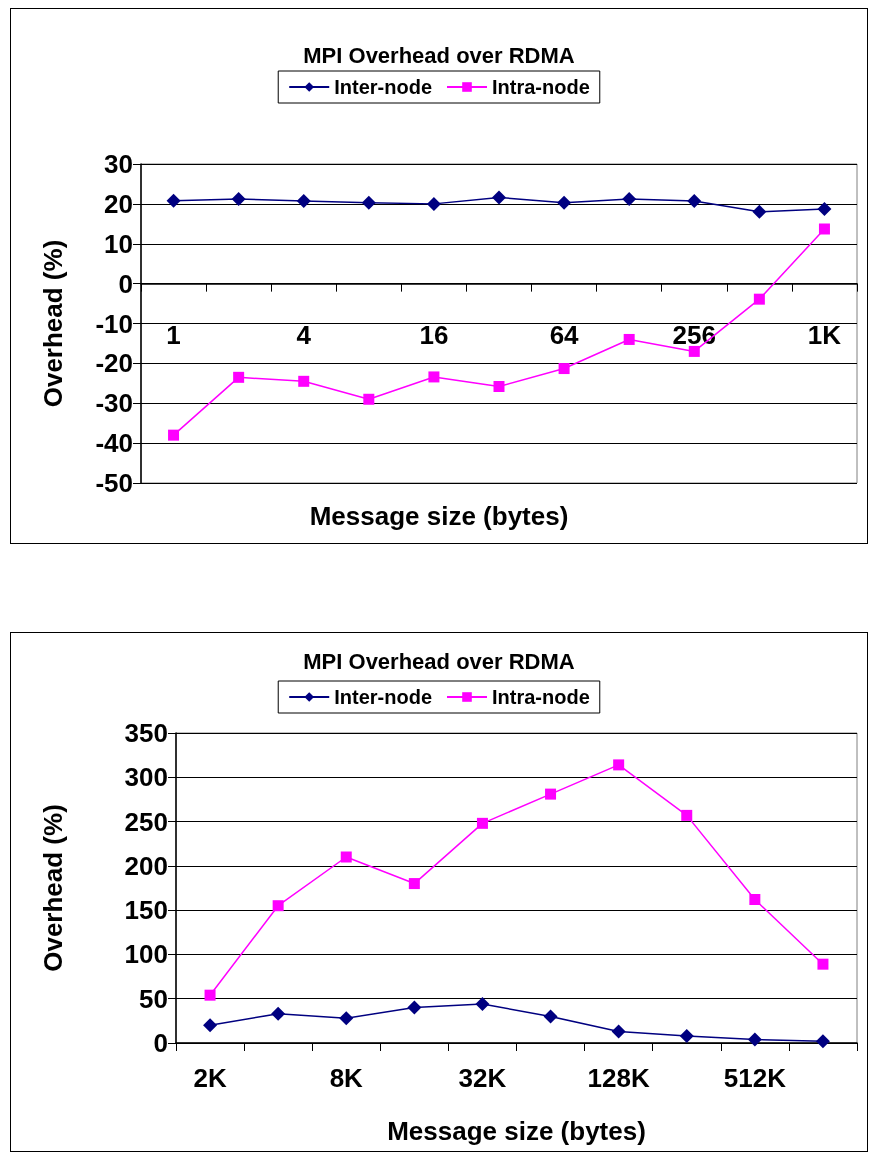 The image size is (871, 1156). Describe the element at coordinates (173, 334) in the screenshot. I see `x-tick-label: 1` at that location.